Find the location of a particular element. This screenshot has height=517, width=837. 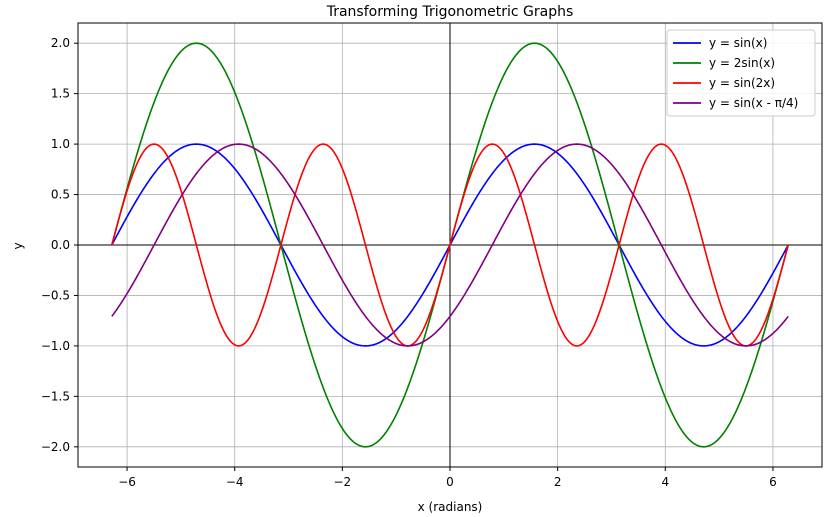

legend-label-4: y = sin(x - π/4) is located at coordinates (753, 103).